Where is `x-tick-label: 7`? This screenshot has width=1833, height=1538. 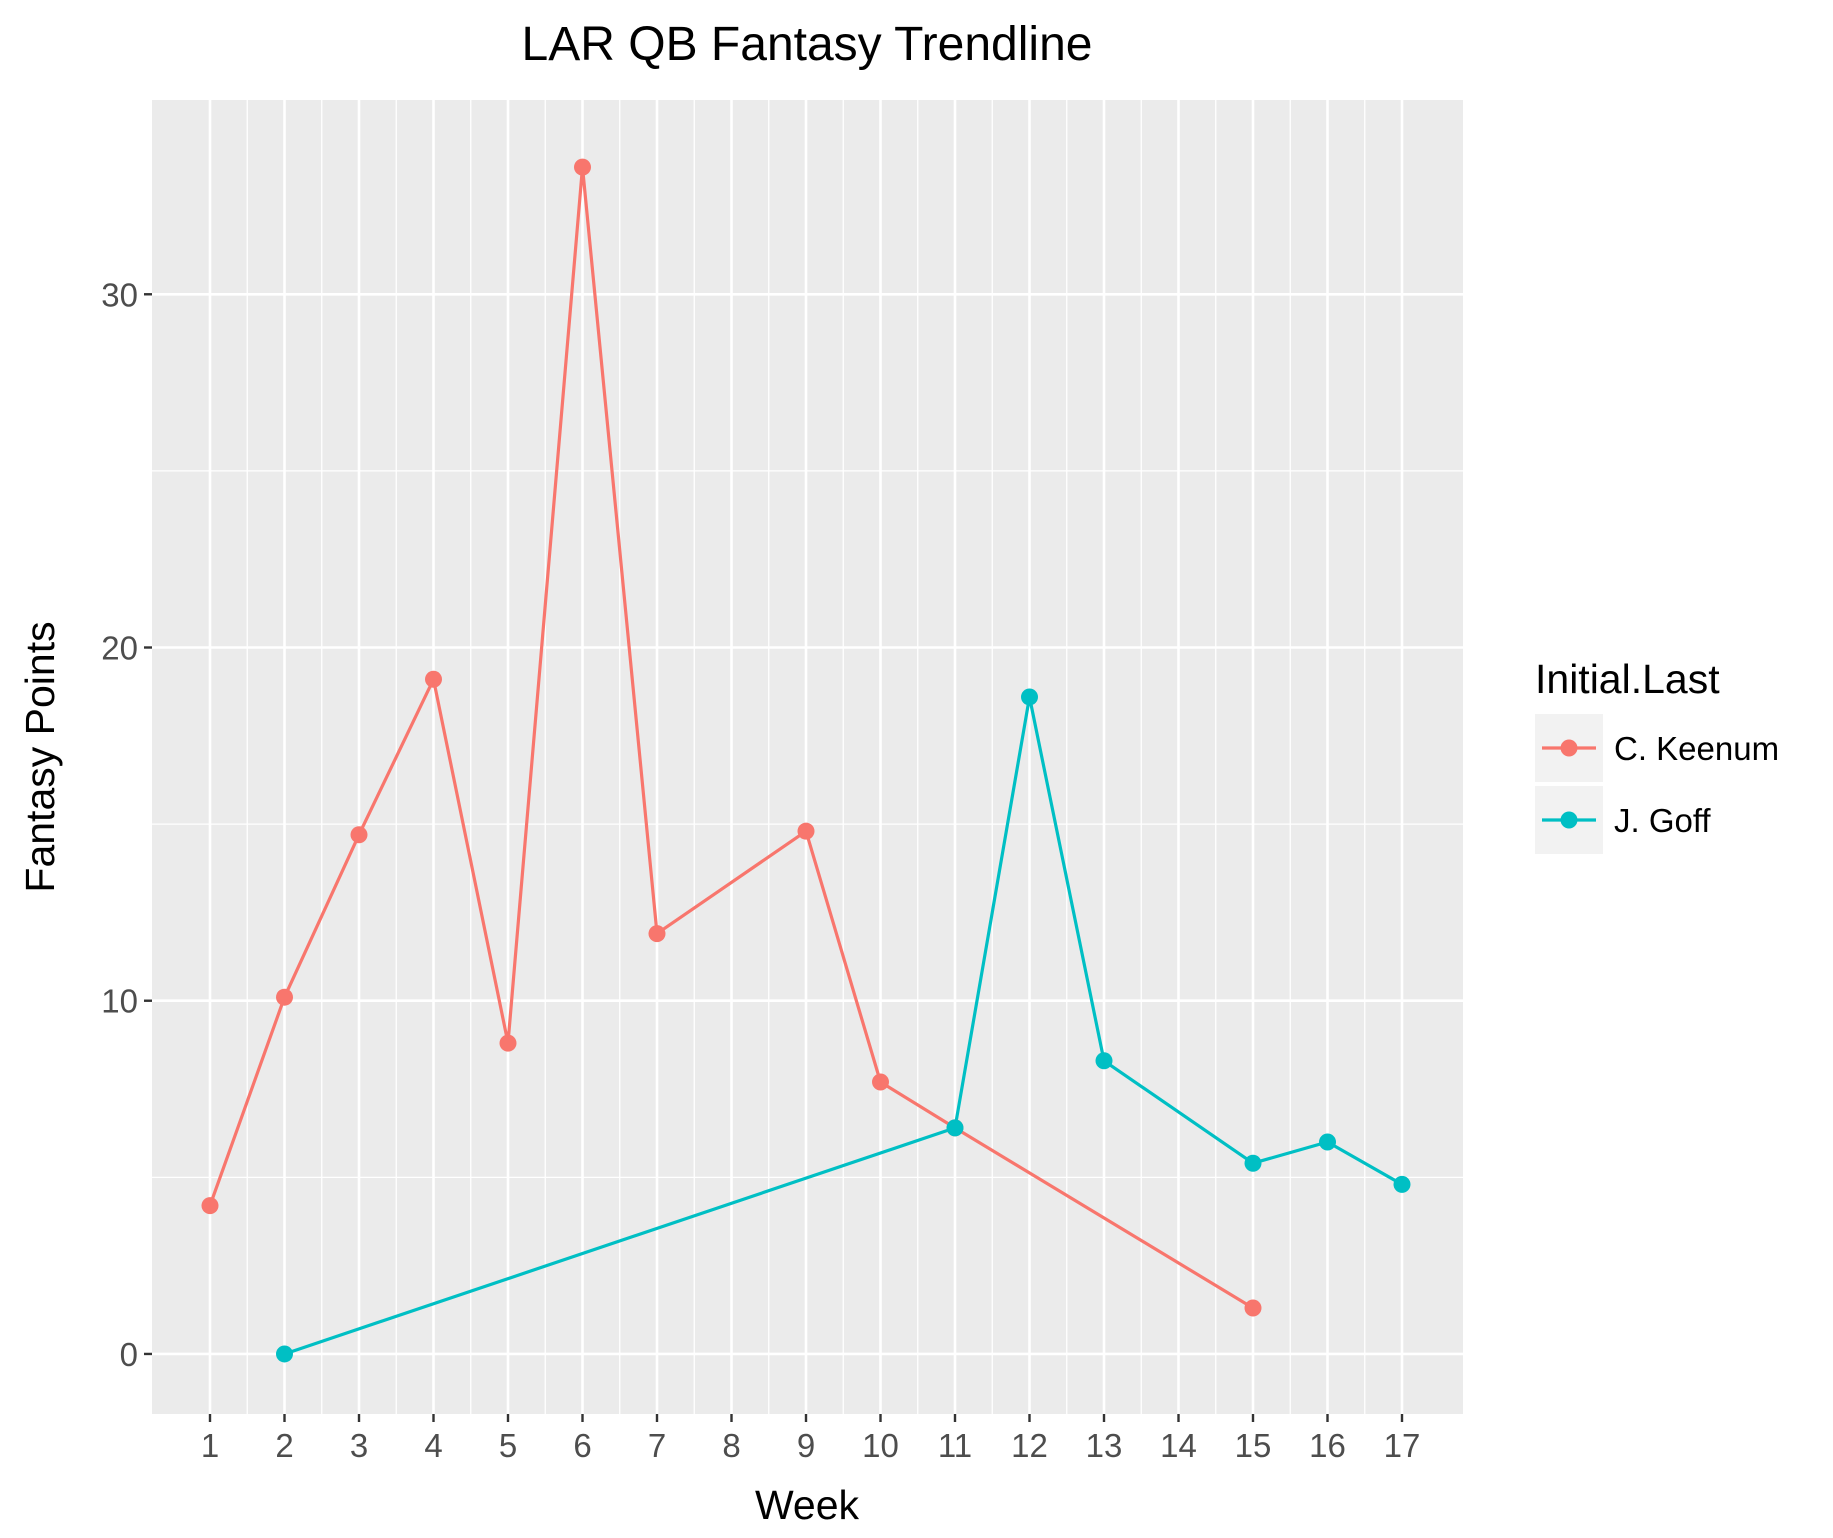 x-tick-label: 7 is located at coordinates (657, 1445).